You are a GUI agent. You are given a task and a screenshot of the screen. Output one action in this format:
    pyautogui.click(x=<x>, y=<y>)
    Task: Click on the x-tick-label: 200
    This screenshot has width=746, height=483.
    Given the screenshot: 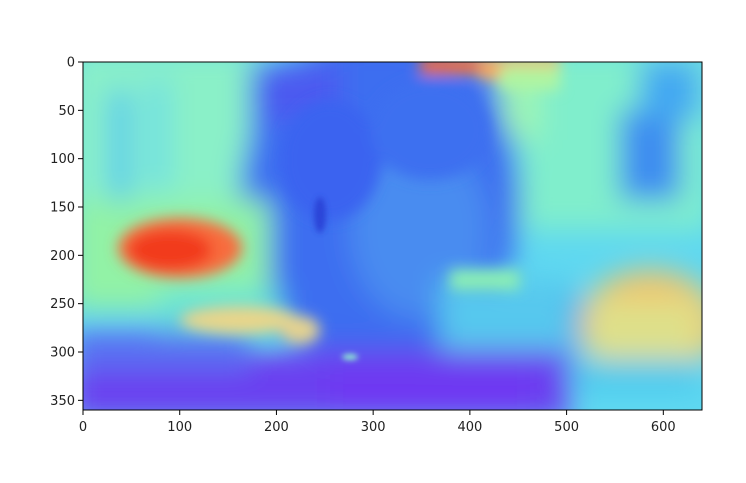 What is the action you would take?
    pyautogui.click(x=276, y=427)
    